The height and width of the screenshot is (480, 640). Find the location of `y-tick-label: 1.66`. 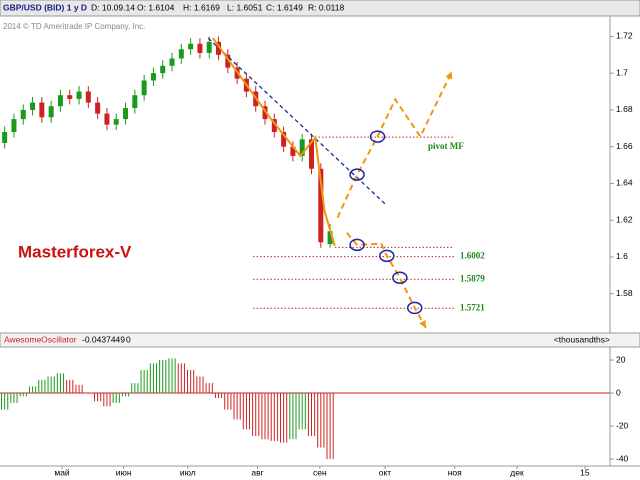

y-tick-label: 1.66 is located at coordinates (624, 146).